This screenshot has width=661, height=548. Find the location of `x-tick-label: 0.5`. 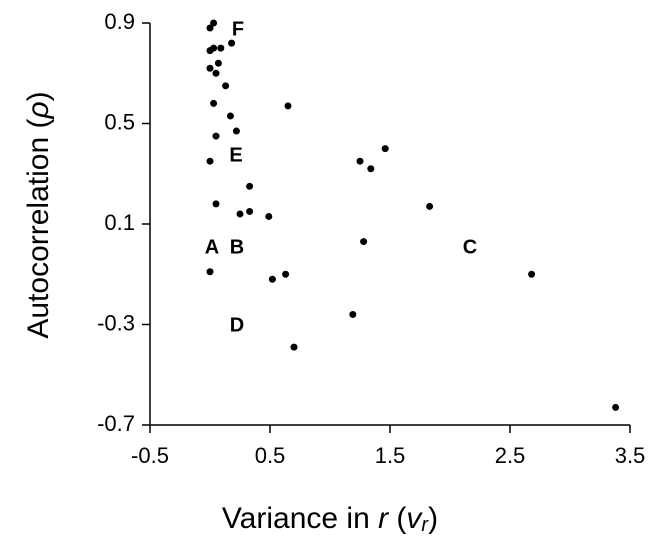

x-tick-label: 0.5 is located at coordinates (270, 455).